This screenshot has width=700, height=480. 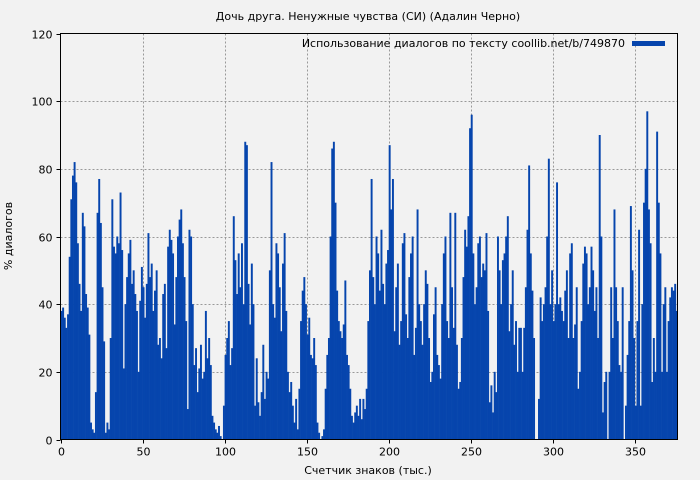 I want to click on y-tick-label: 60, so click(x=46, y=238).